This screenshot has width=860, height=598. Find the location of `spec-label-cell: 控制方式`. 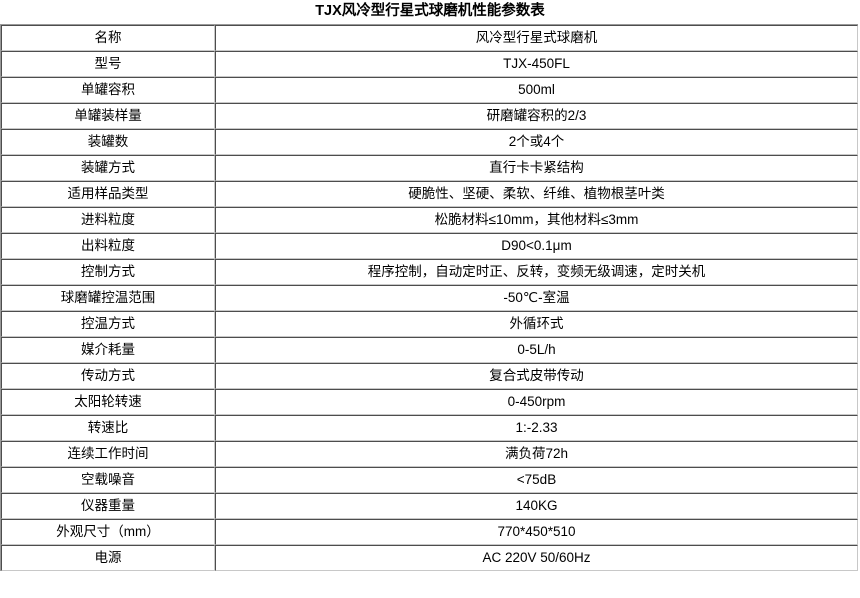

spec-label-cell: 控制方式 is located at coordinates (108, 272).